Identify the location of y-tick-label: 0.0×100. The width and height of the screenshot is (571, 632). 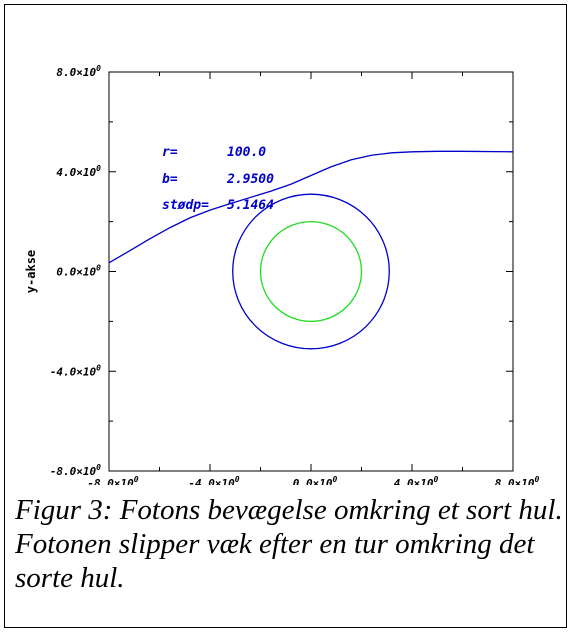
(78, 271).